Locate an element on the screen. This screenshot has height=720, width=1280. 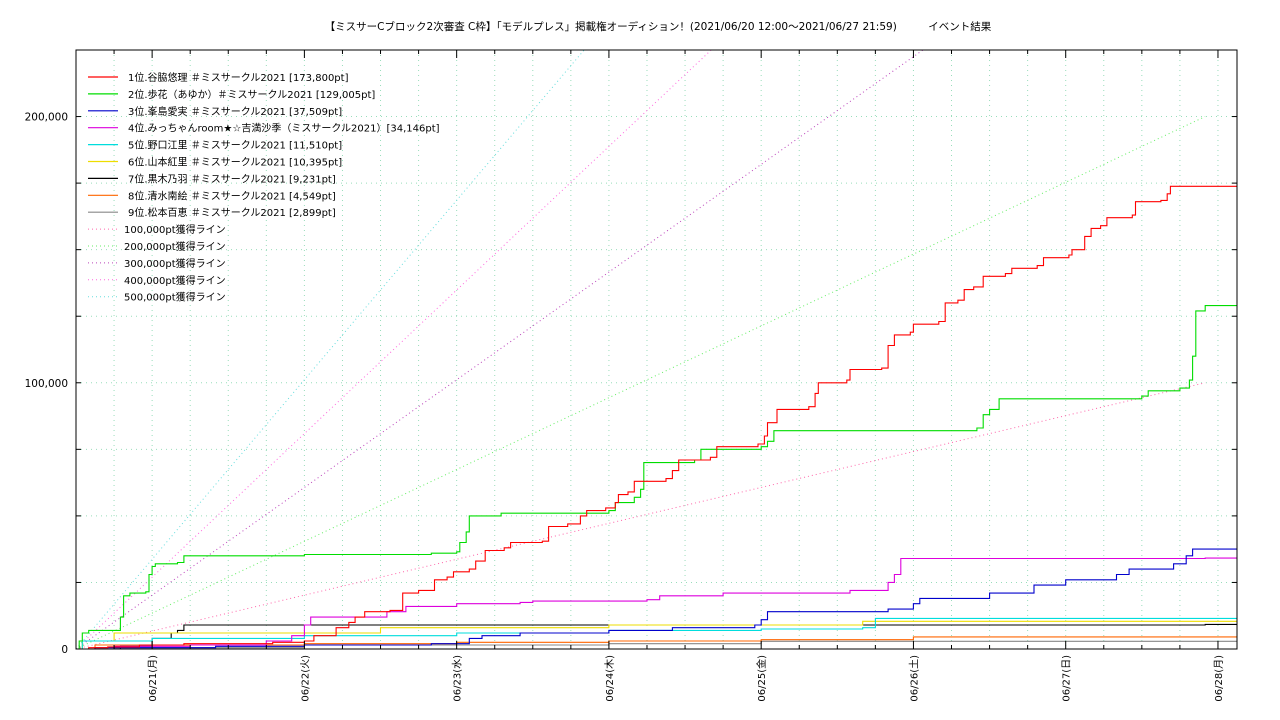
y-tick-label: 200,000 is located at coordinates (46, 118).